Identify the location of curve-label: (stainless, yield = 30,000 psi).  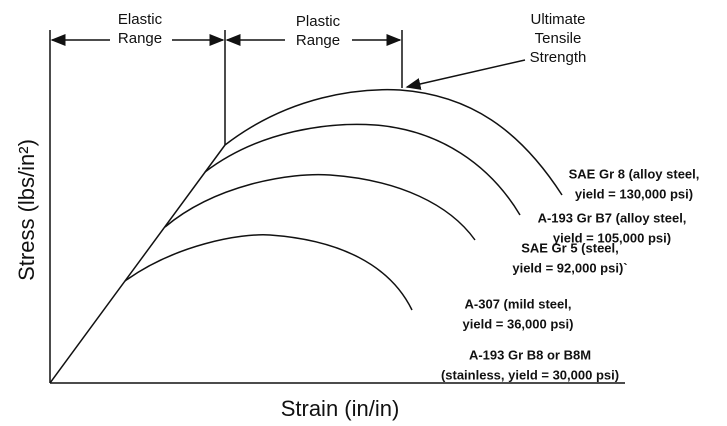
(530, 374).